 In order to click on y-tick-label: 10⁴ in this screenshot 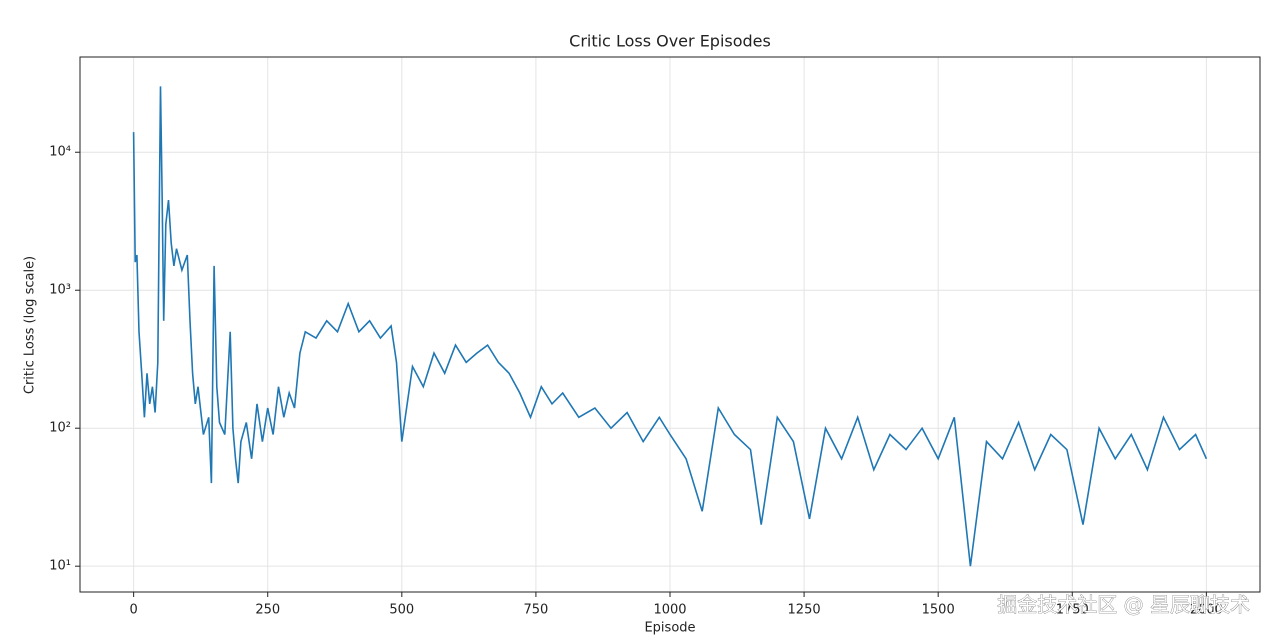, I will do `click(60, 152)`.